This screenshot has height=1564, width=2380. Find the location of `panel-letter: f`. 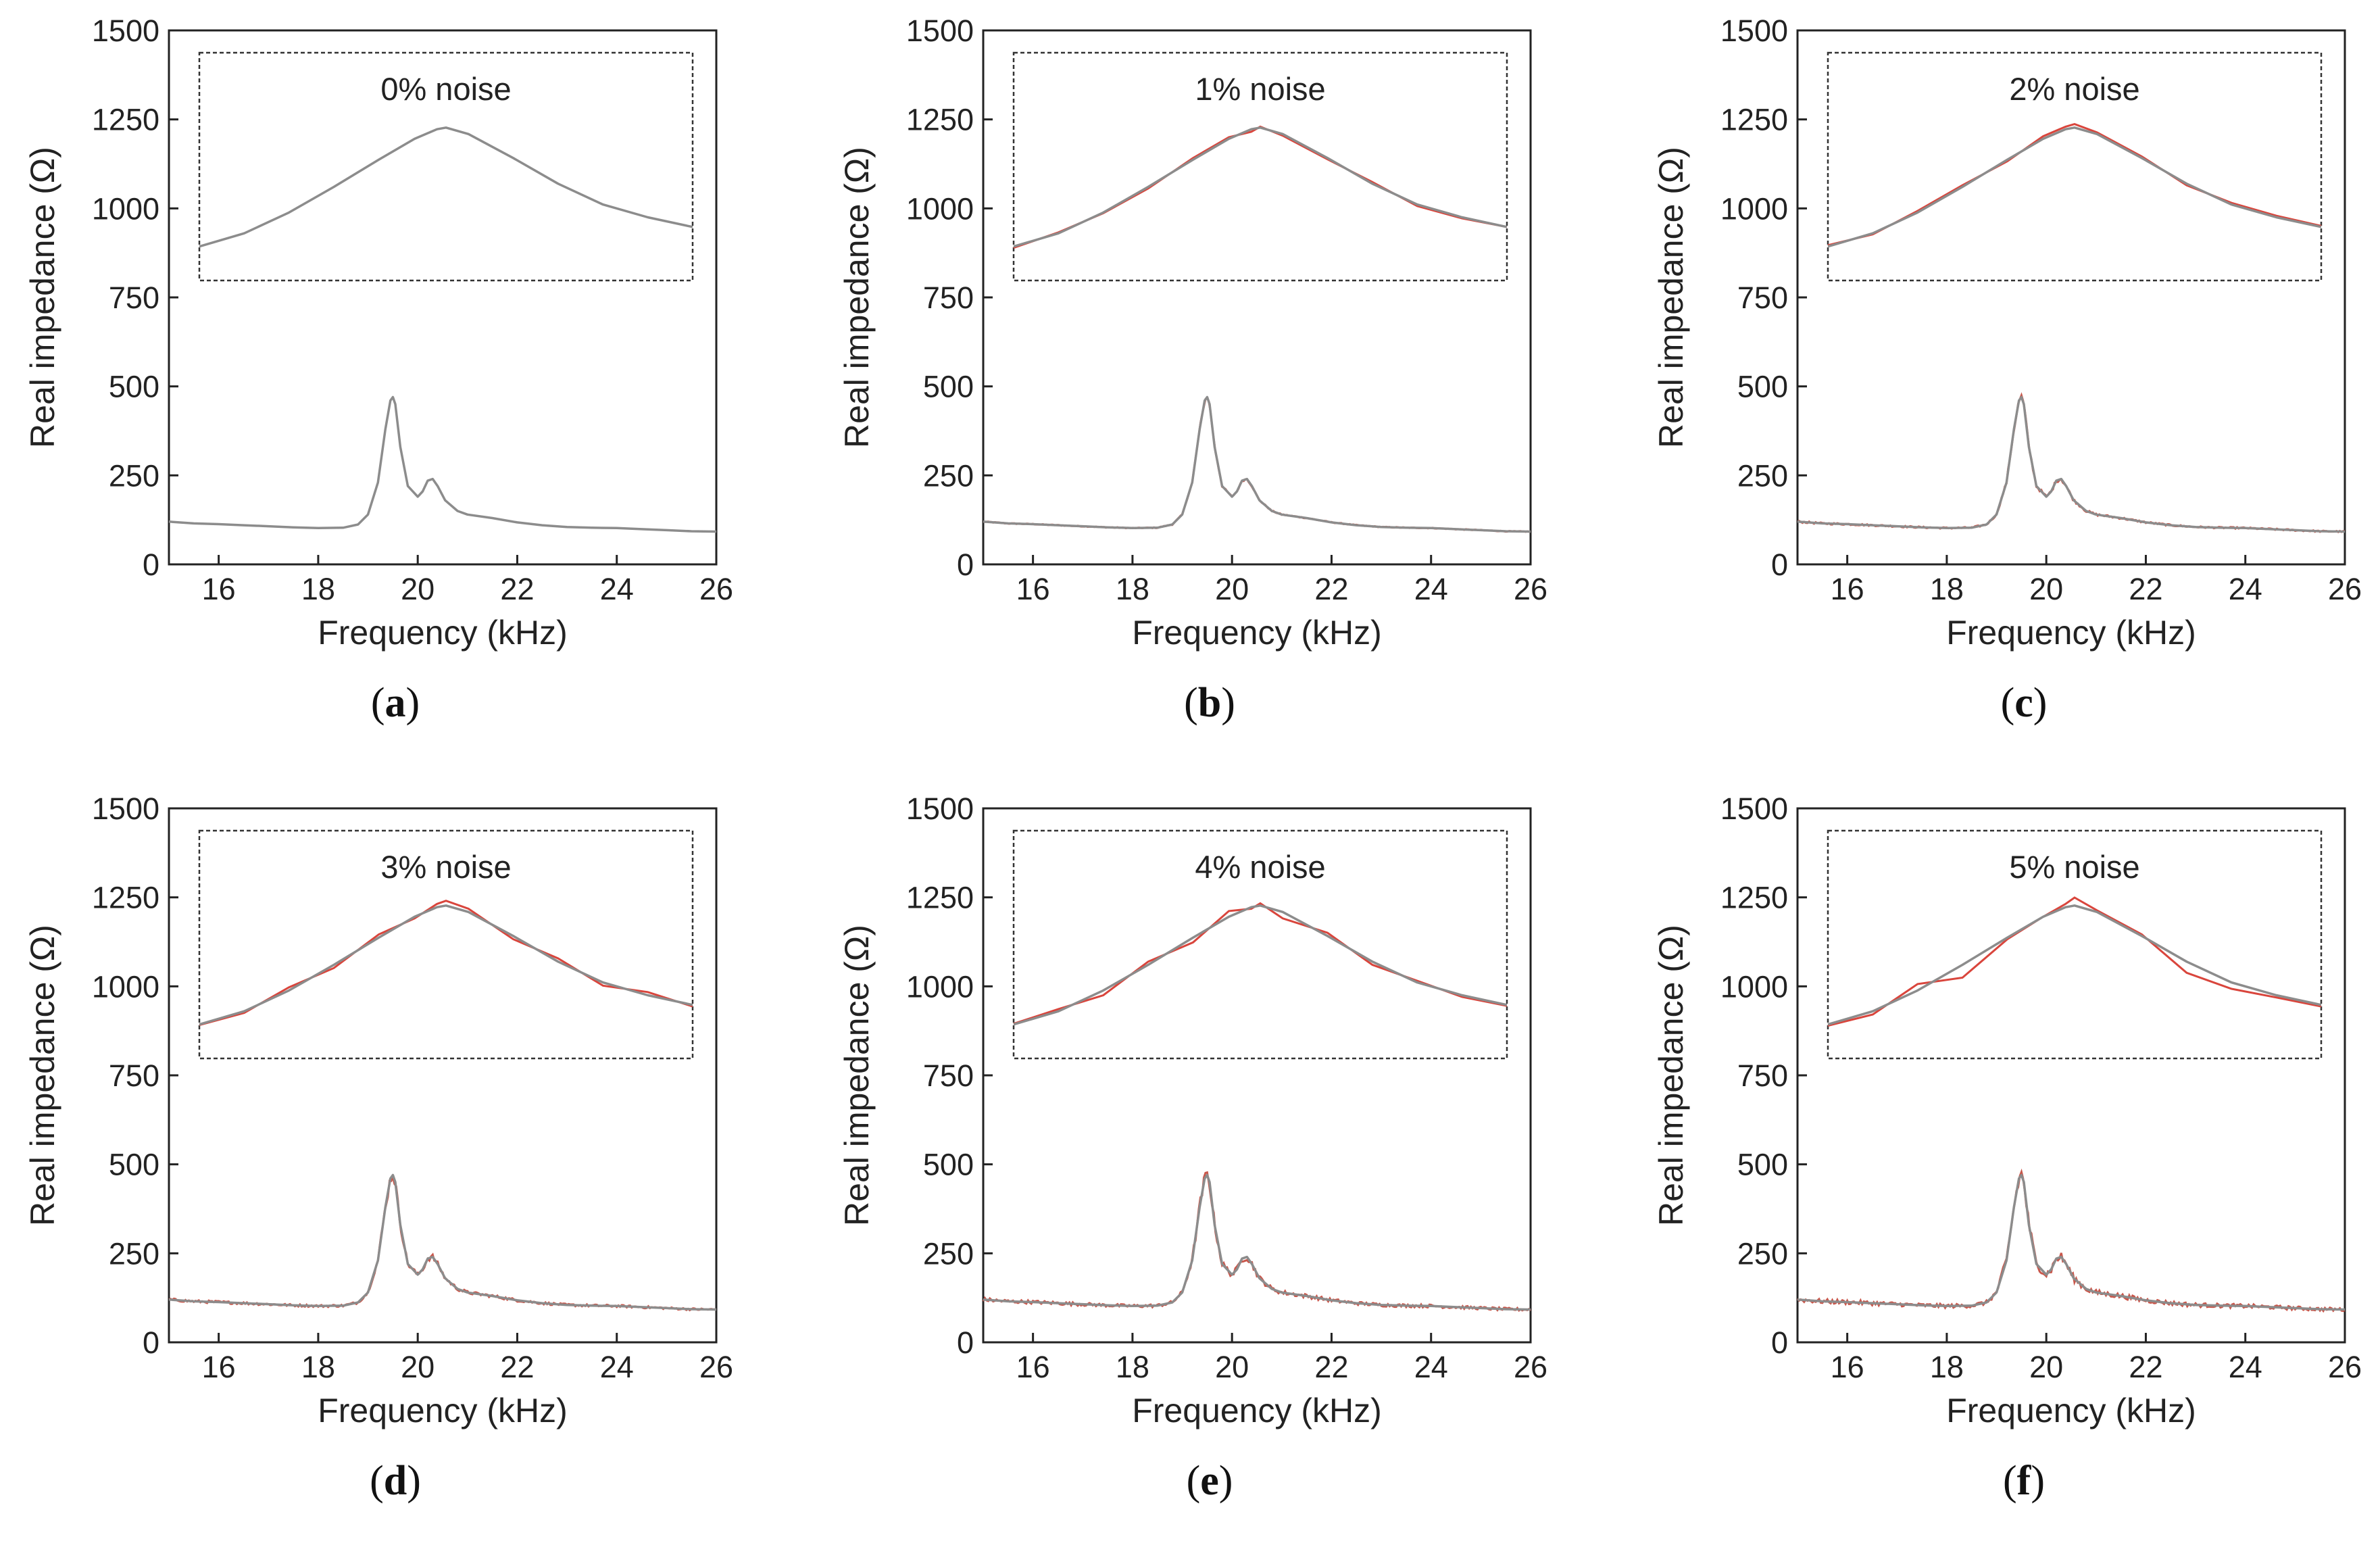

panel-letter: f is located at coordinates (2023, 1481).